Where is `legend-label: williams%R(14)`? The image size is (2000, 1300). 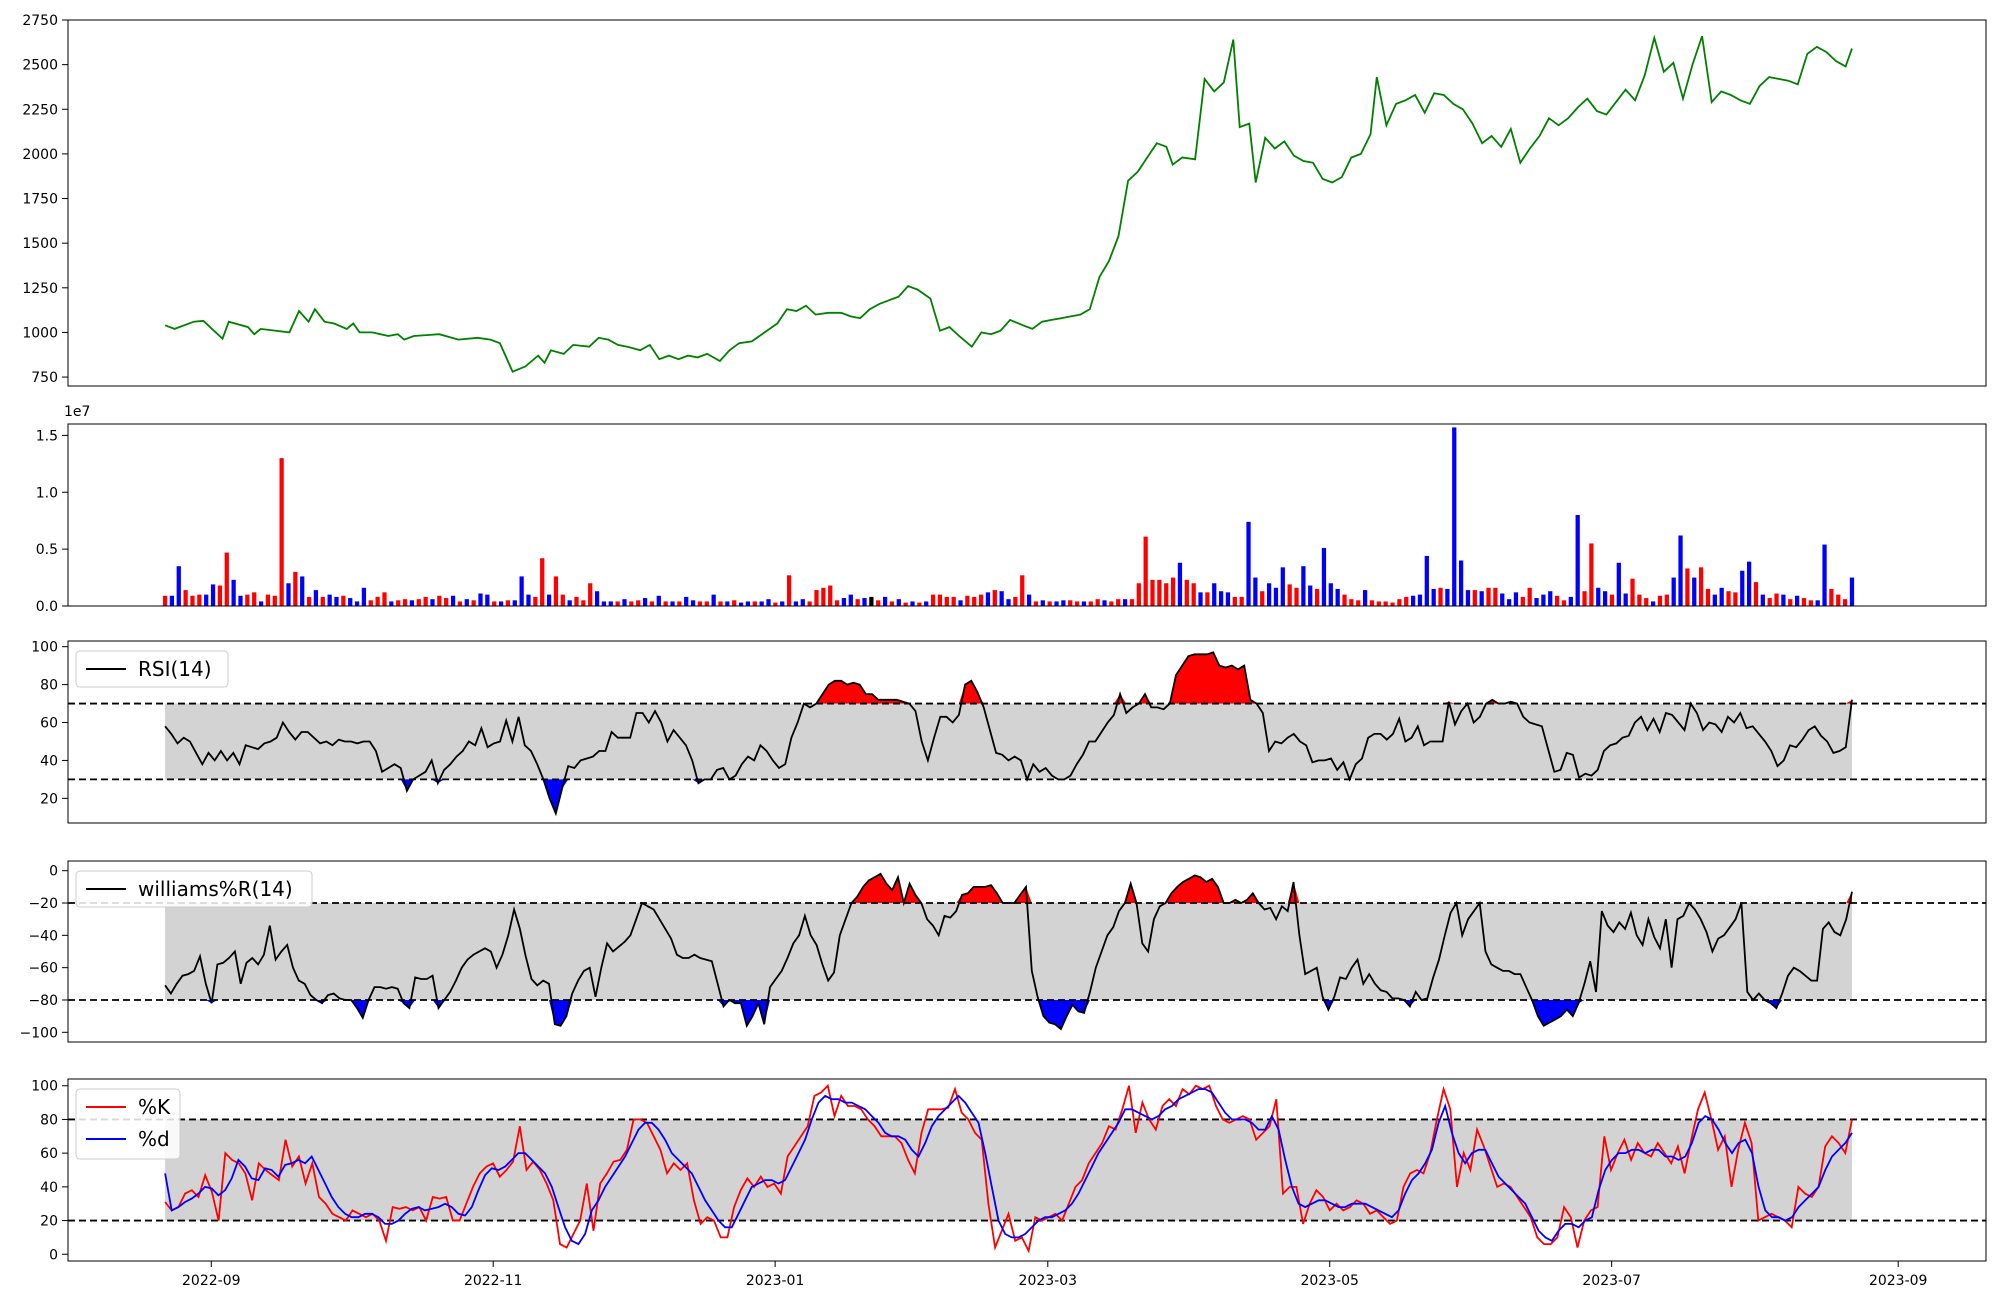 legend-label: williams%R(14) is located at coordinates (215, 889).